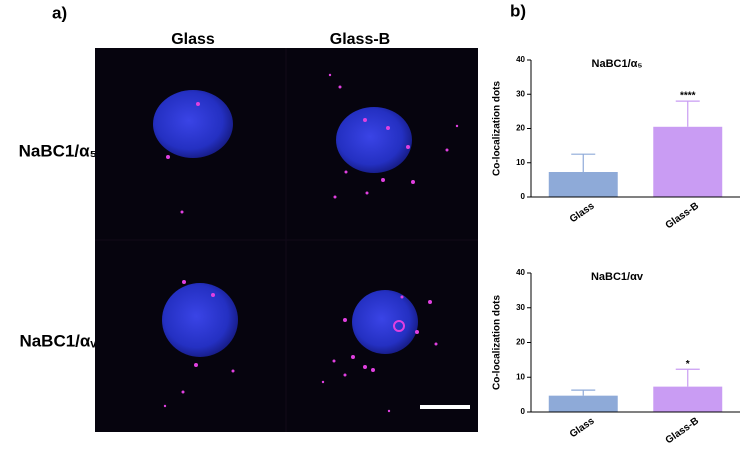  Describe the element at coordinates (688, 364) in the screenshot. I see `significance-label: *` at that location.